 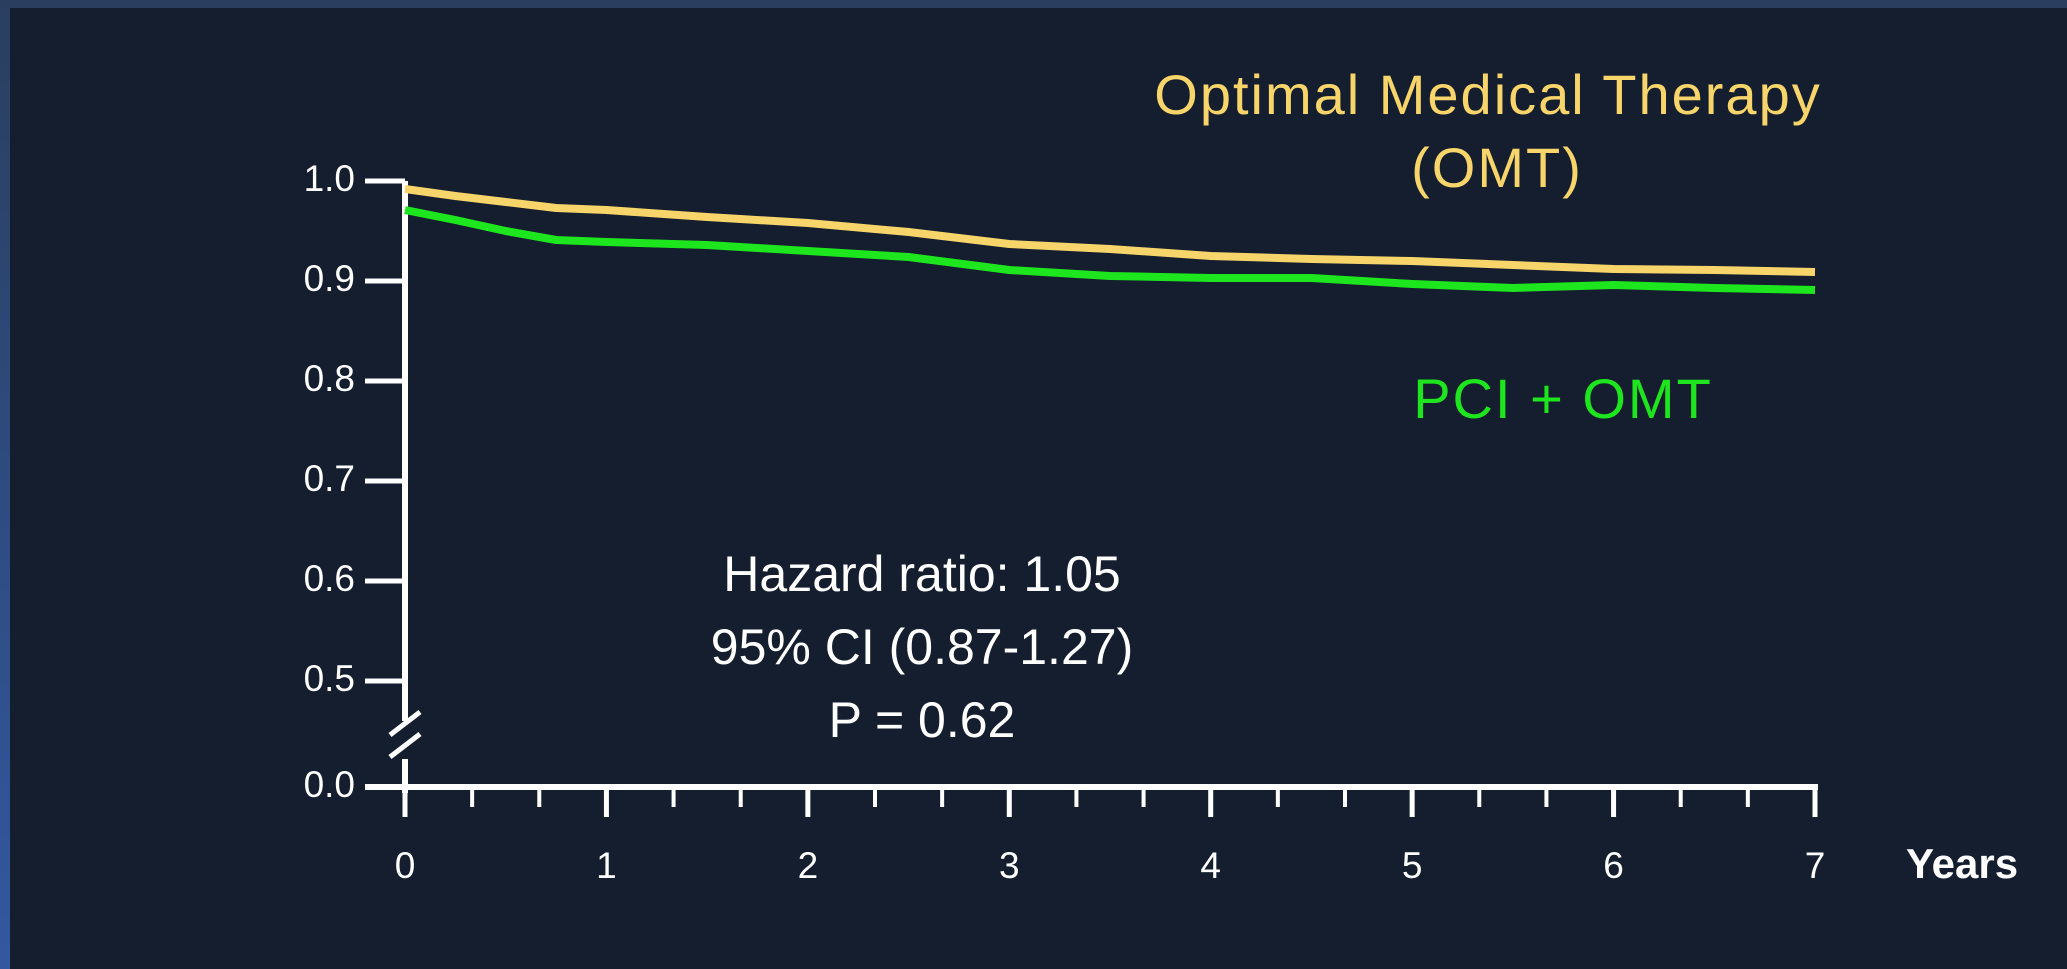 I want to click on x-tick-label: 5, so click(x=1412, y=865).